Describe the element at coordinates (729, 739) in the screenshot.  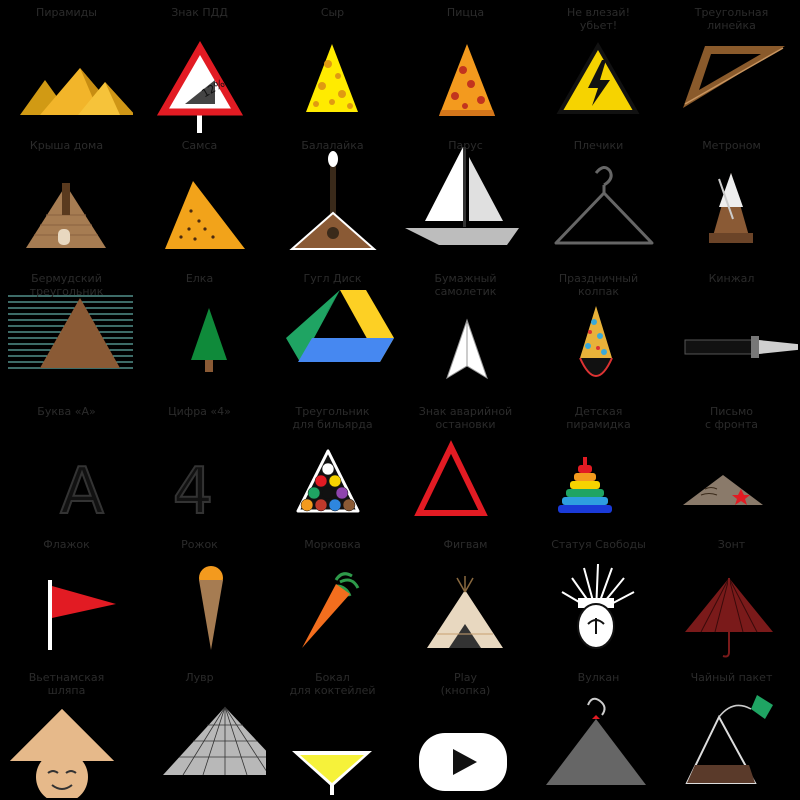
I see `tea-bag-icon` at that location.